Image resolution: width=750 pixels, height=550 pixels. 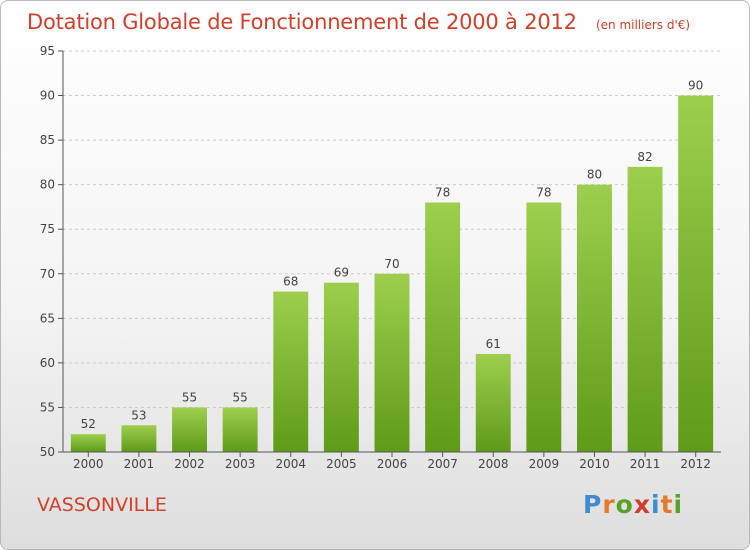 What do you see at coordinates (139, 464) in the screenshot?
I see `x-tick-label: 2001` at bounding box center [139, 464].